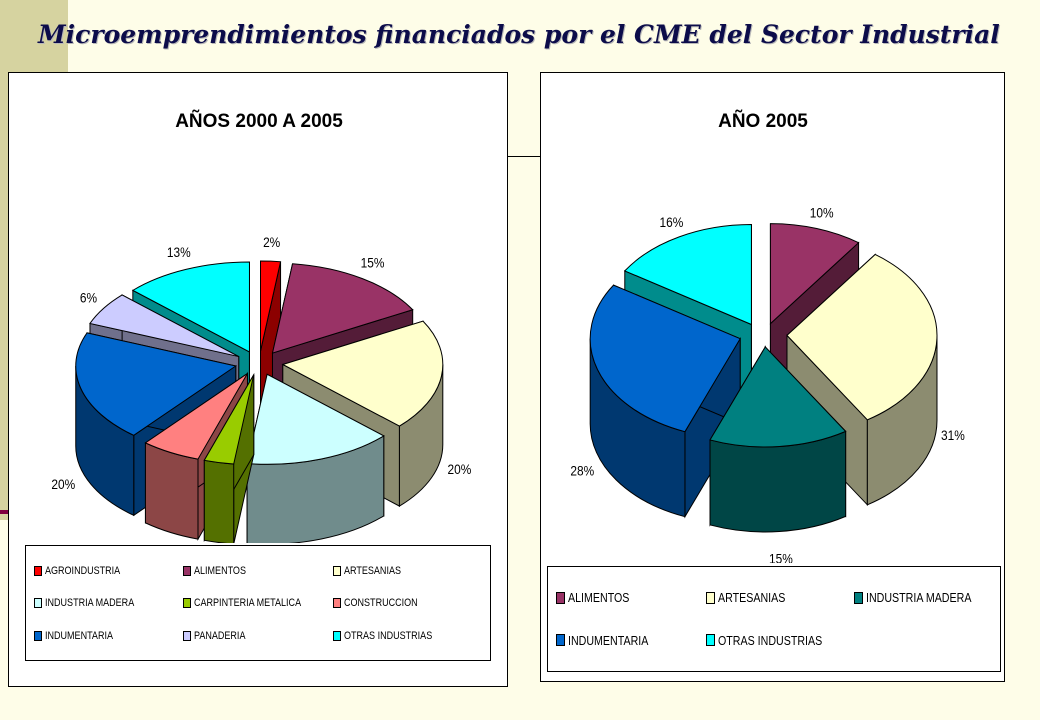 This screenshot has width=1040, height=720. What do you see at coordinates (373, 263) in the screenshot?
I see `data-label-alimentos: 15%` at bounding box center [373, 263].